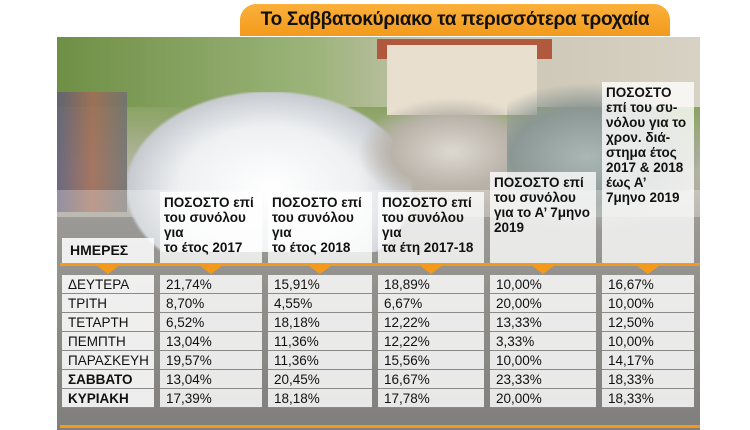 The image size is (750, 430). What do you see at coordinates (211, 303) in the screenshot?
I see `percentage-cell: 8,70%` at bounding box center [211, 303].